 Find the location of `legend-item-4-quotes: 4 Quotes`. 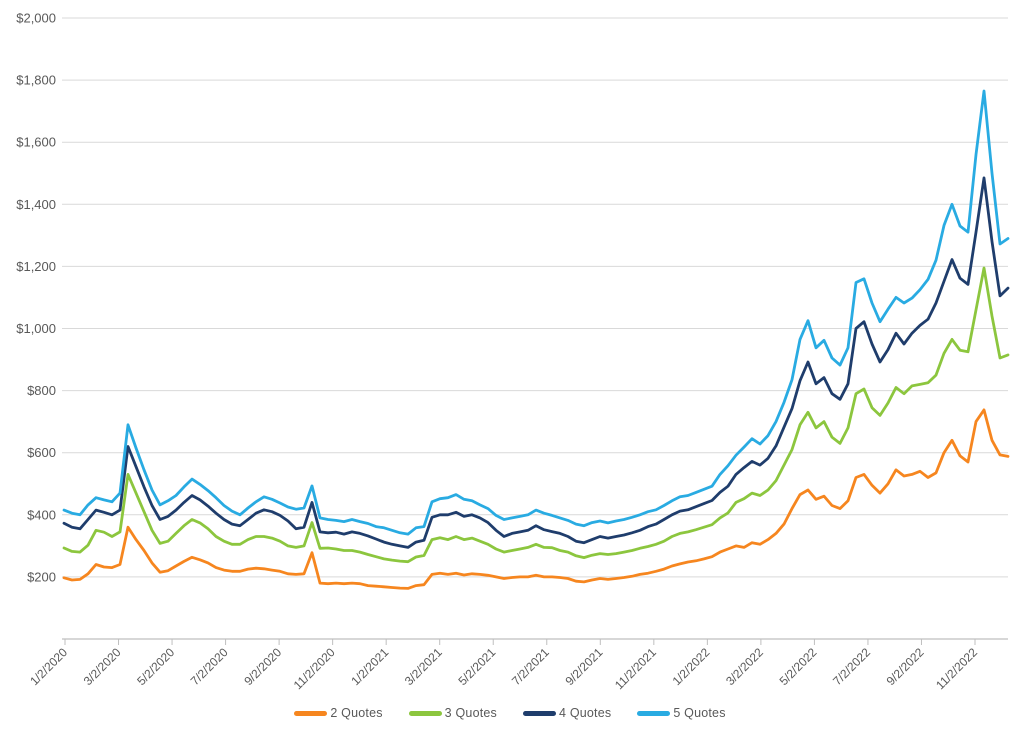

legend-item-4-quotes: 4 Quotes is located at coordinates (567, 713).